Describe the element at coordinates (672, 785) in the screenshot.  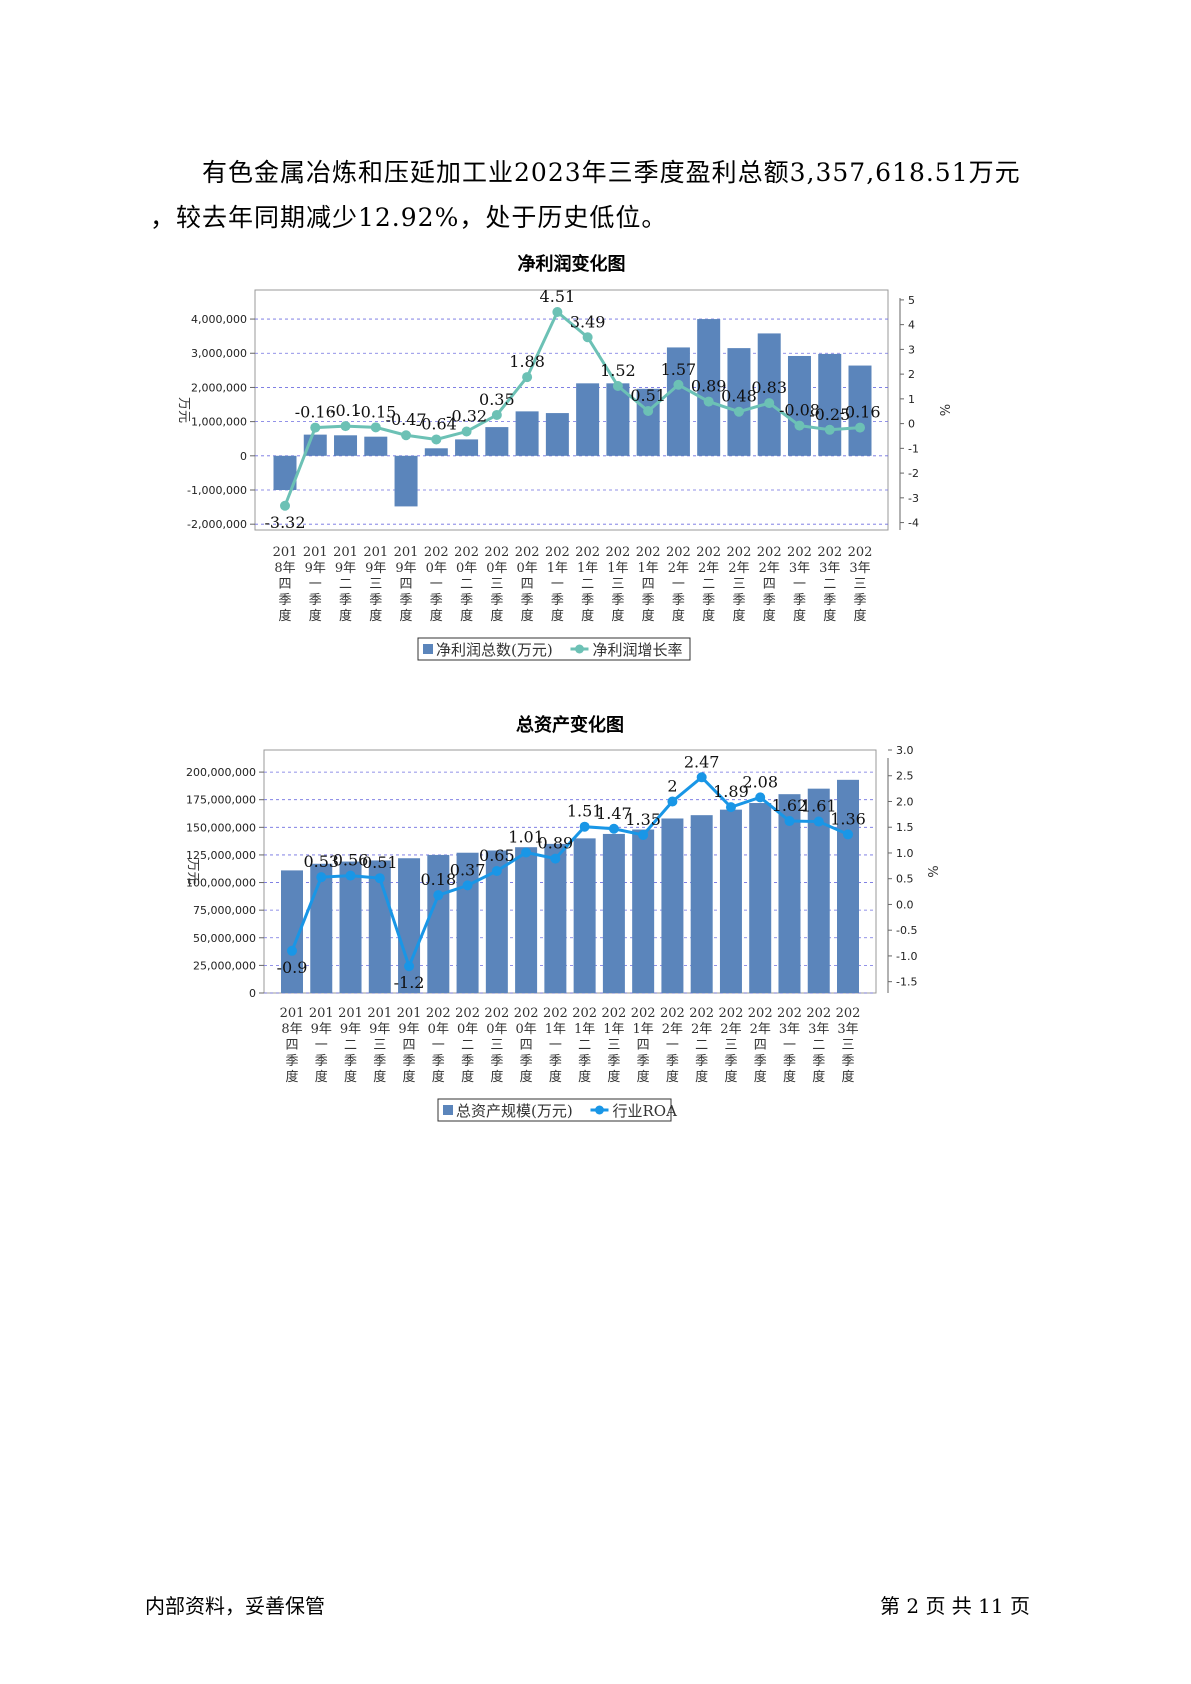
I see `data-label: 2` at that location.